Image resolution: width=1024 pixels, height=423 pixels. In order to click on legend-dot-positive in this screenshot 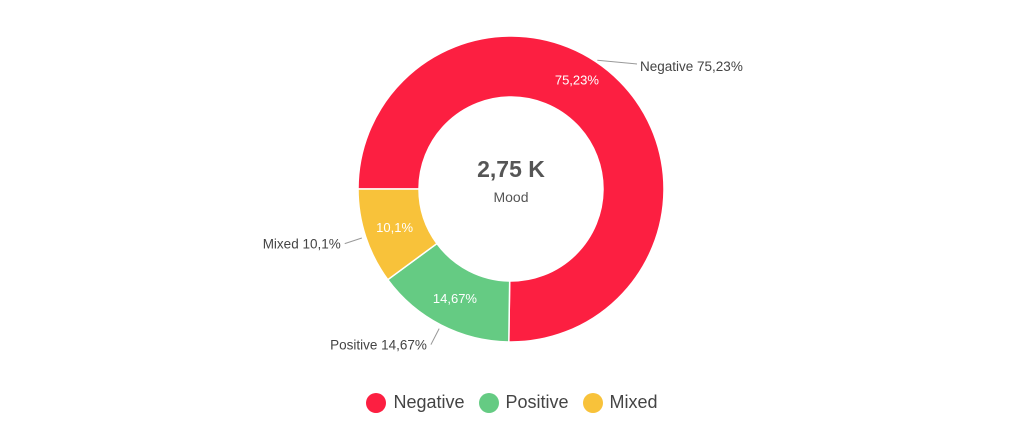, I will do `click(488, 402)`.